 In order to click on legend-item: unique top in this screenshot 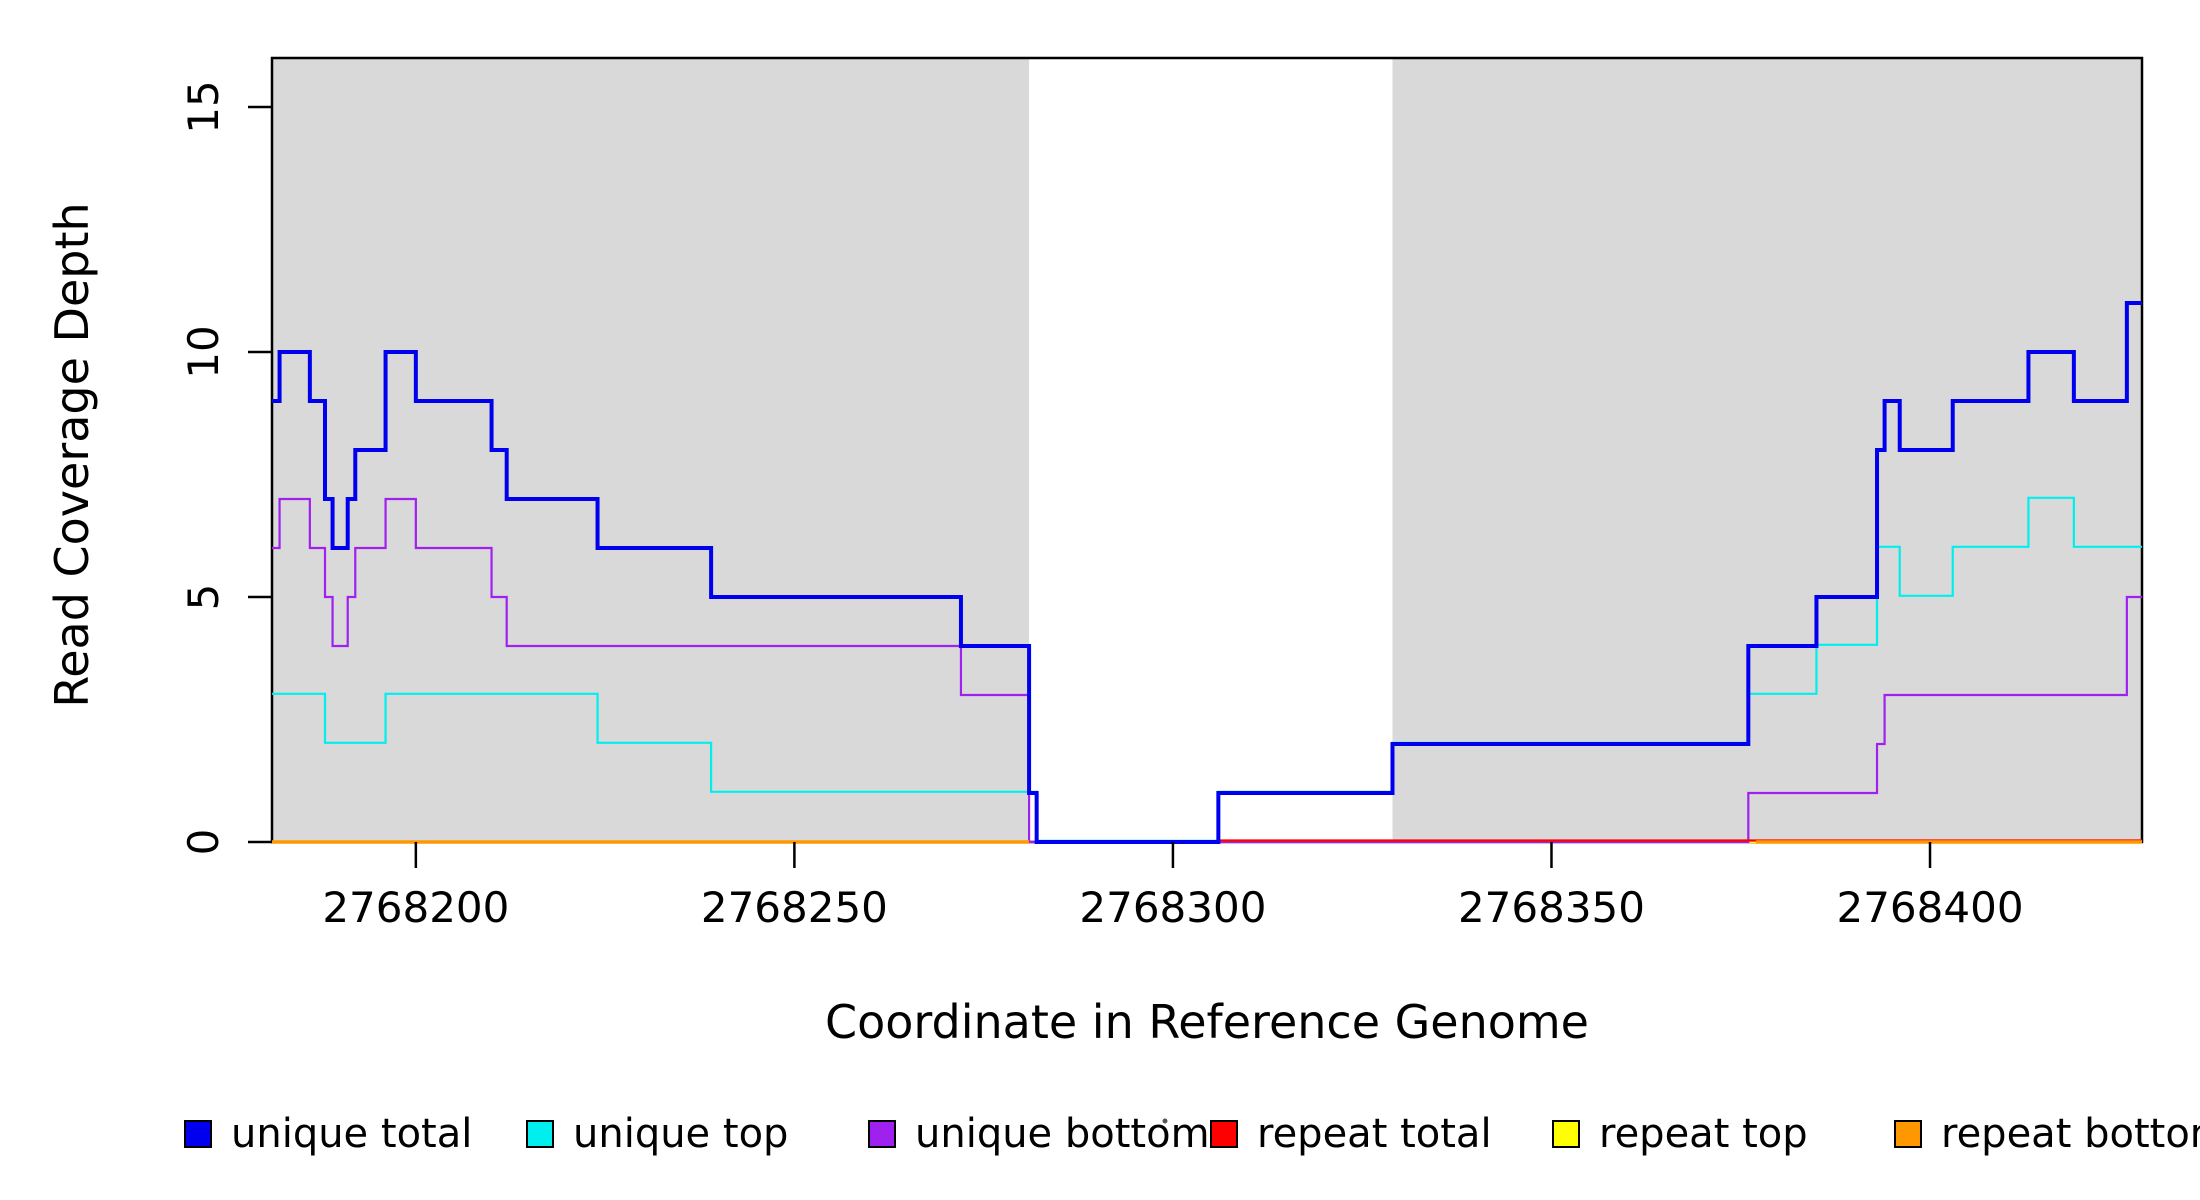, I will do `click(657, 1134)`.